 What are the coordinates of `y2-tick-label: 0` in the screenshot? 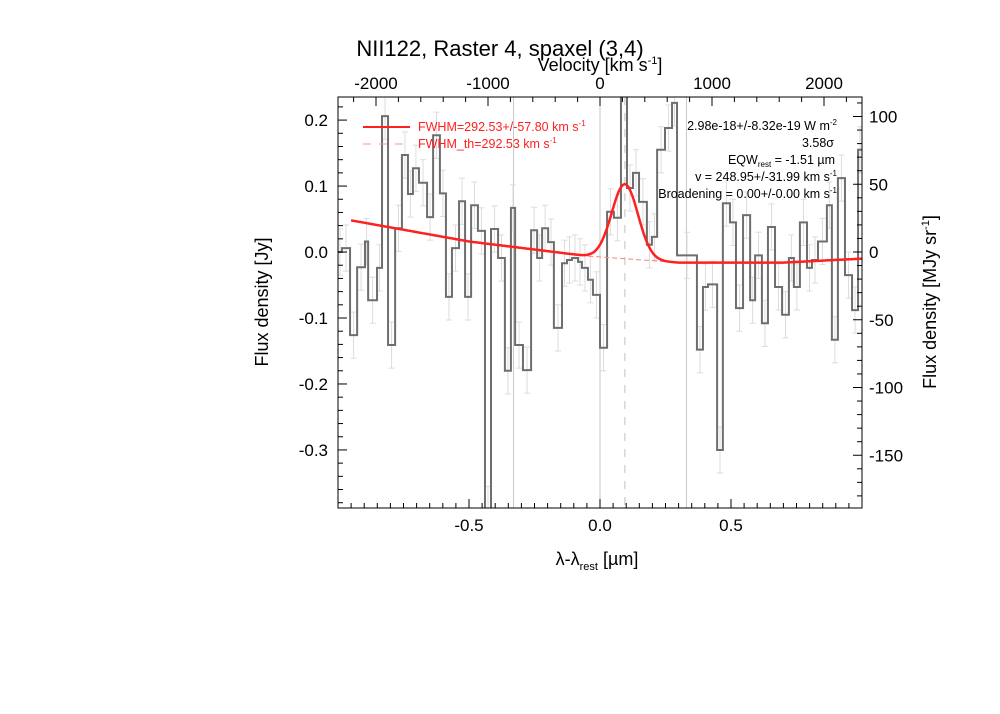 It's located at (873, 252).